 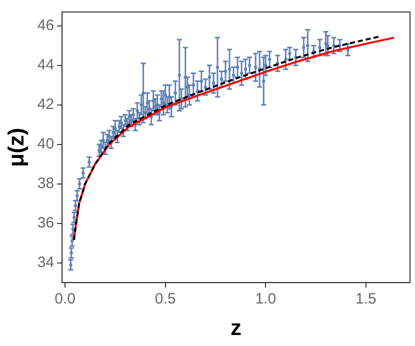 What do you see at coordinates (45, 262) in the screenshot?
I see `y-tick-label: 34` at bounding box center [45, 262].